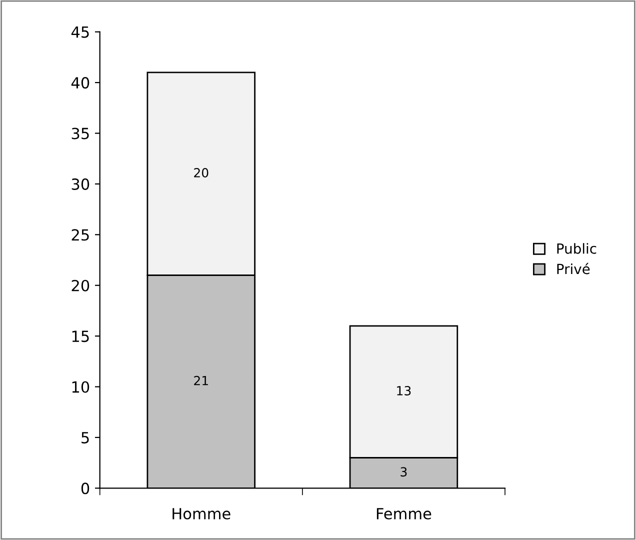  Describe the element at coordinates (80, 235) in the screenshot. I see `y-tick-label: 25` at that location.